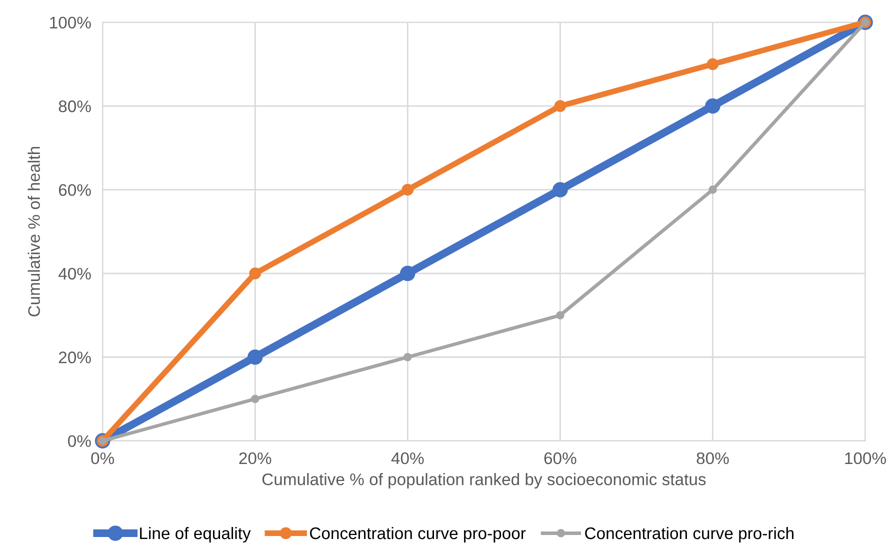 This screenshot has width=892, height=558. I want to click on legend-label: Concentration curve pro-poor, so click(418, 534).